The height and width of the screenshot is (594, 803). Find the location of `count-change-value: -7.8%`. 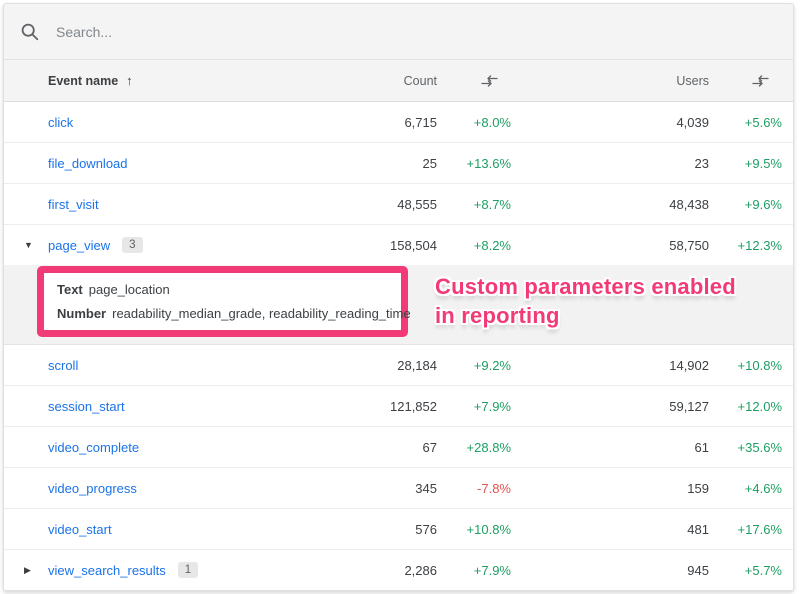

count-change-value: -7.8% is located at coordinates (494, 488).